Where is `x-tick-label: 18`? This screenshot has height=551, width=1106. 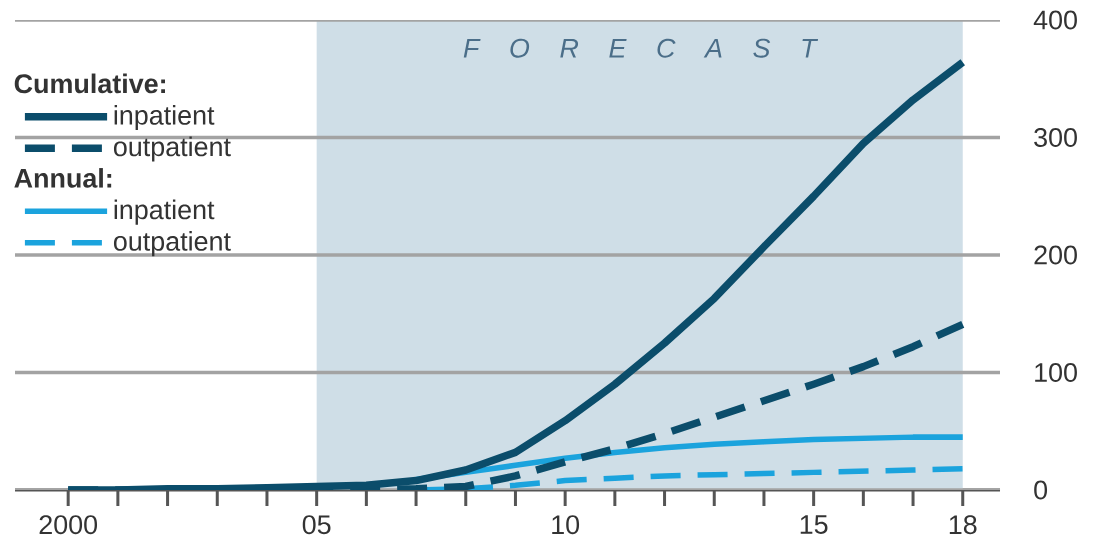
x-tick-label: 18 is located at coordinates (963, 525).